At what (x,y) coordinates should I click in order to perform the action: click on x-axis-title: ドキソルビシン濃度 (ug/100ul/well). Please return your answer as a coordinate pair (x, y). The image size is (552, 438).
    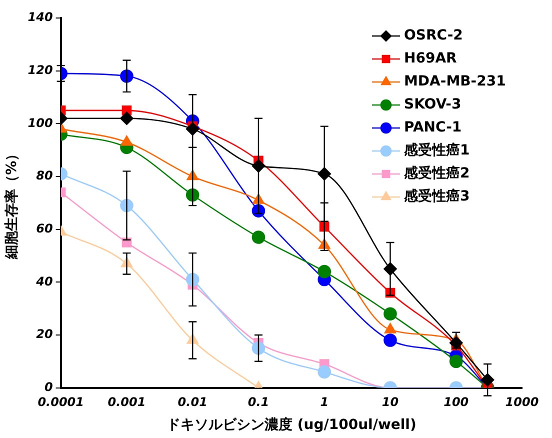
    Looking at the image, I should click on (291, 425).